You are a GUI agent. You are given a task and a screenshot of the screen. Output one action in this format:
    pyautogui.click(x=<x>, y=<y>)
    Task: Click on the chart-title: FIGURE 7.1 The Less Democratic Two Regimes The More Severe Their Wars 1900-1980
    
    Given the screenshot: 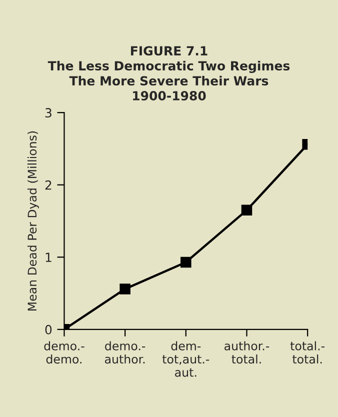 What is the action you would take?
    pyautogui.click(x=169, y=73)
    